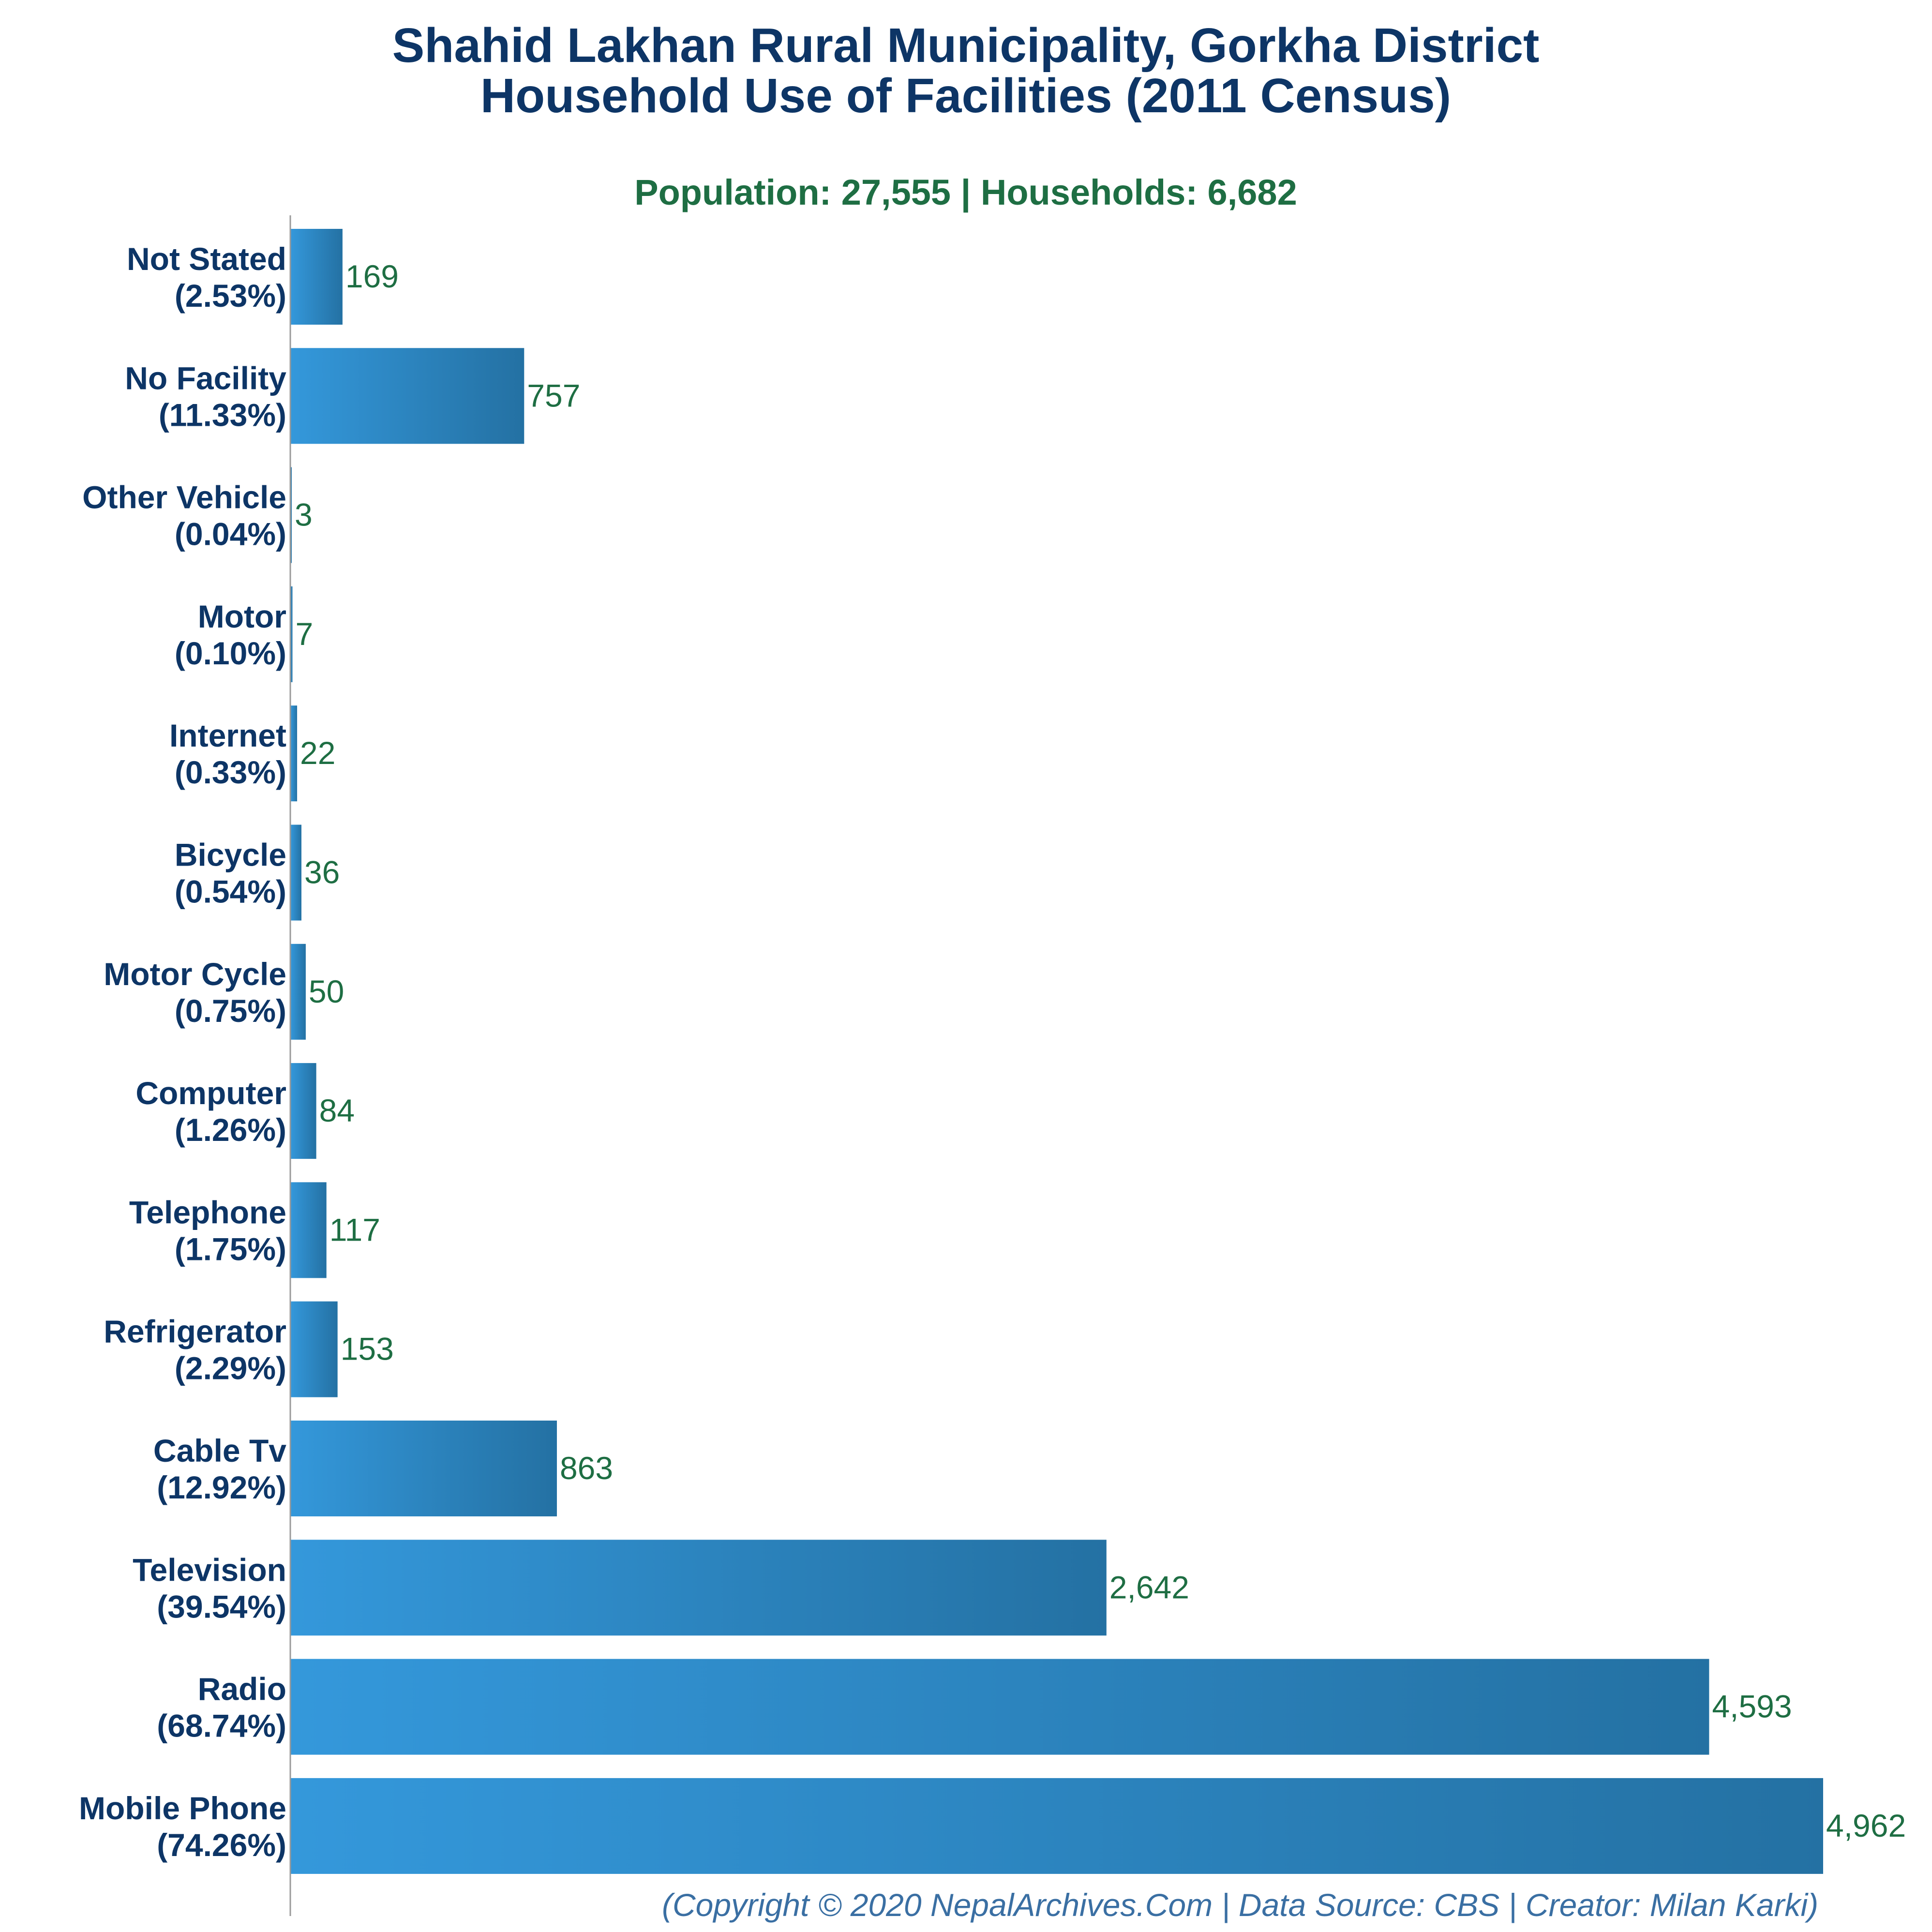 The image size is (1932, 1932). Describe the element at coordinates (1056, 1826) in the screenshot. I see `bar-mobile-phone` at that location.